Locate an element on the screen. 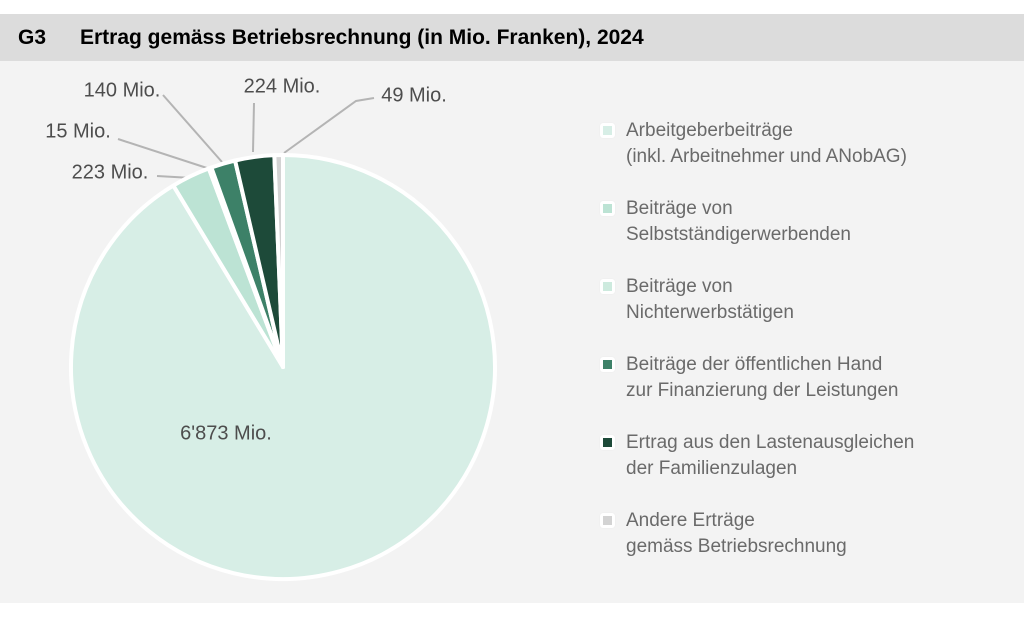 This screenshot has height=630, width=1024. legend-label-line2: zur Finanzierung der Leistungen is located at coordinates (762, 390).